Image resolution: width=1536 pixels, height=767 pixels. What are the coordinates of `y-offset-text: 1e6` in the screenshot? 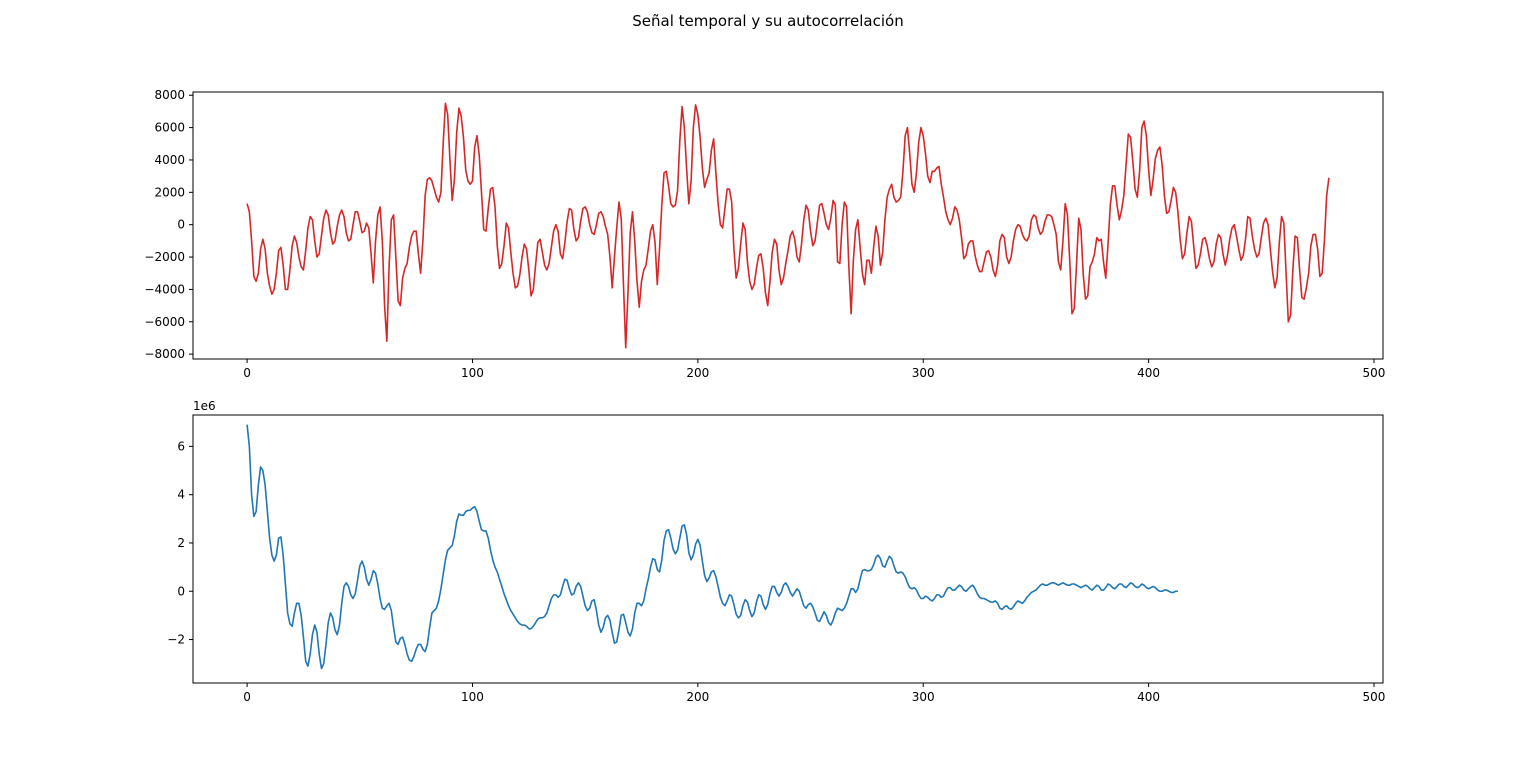 It's located at (204, 406).